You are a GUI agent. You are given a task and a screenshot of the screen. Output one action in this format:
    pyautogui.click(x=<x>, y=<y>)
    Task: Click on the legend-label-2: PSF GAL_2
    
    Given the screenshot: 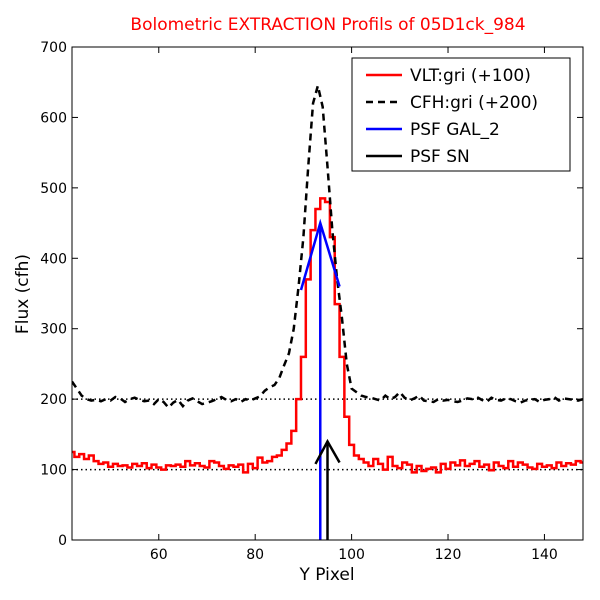 What is the action you would take?
    pyautogui.click(x=455, y=130)
    